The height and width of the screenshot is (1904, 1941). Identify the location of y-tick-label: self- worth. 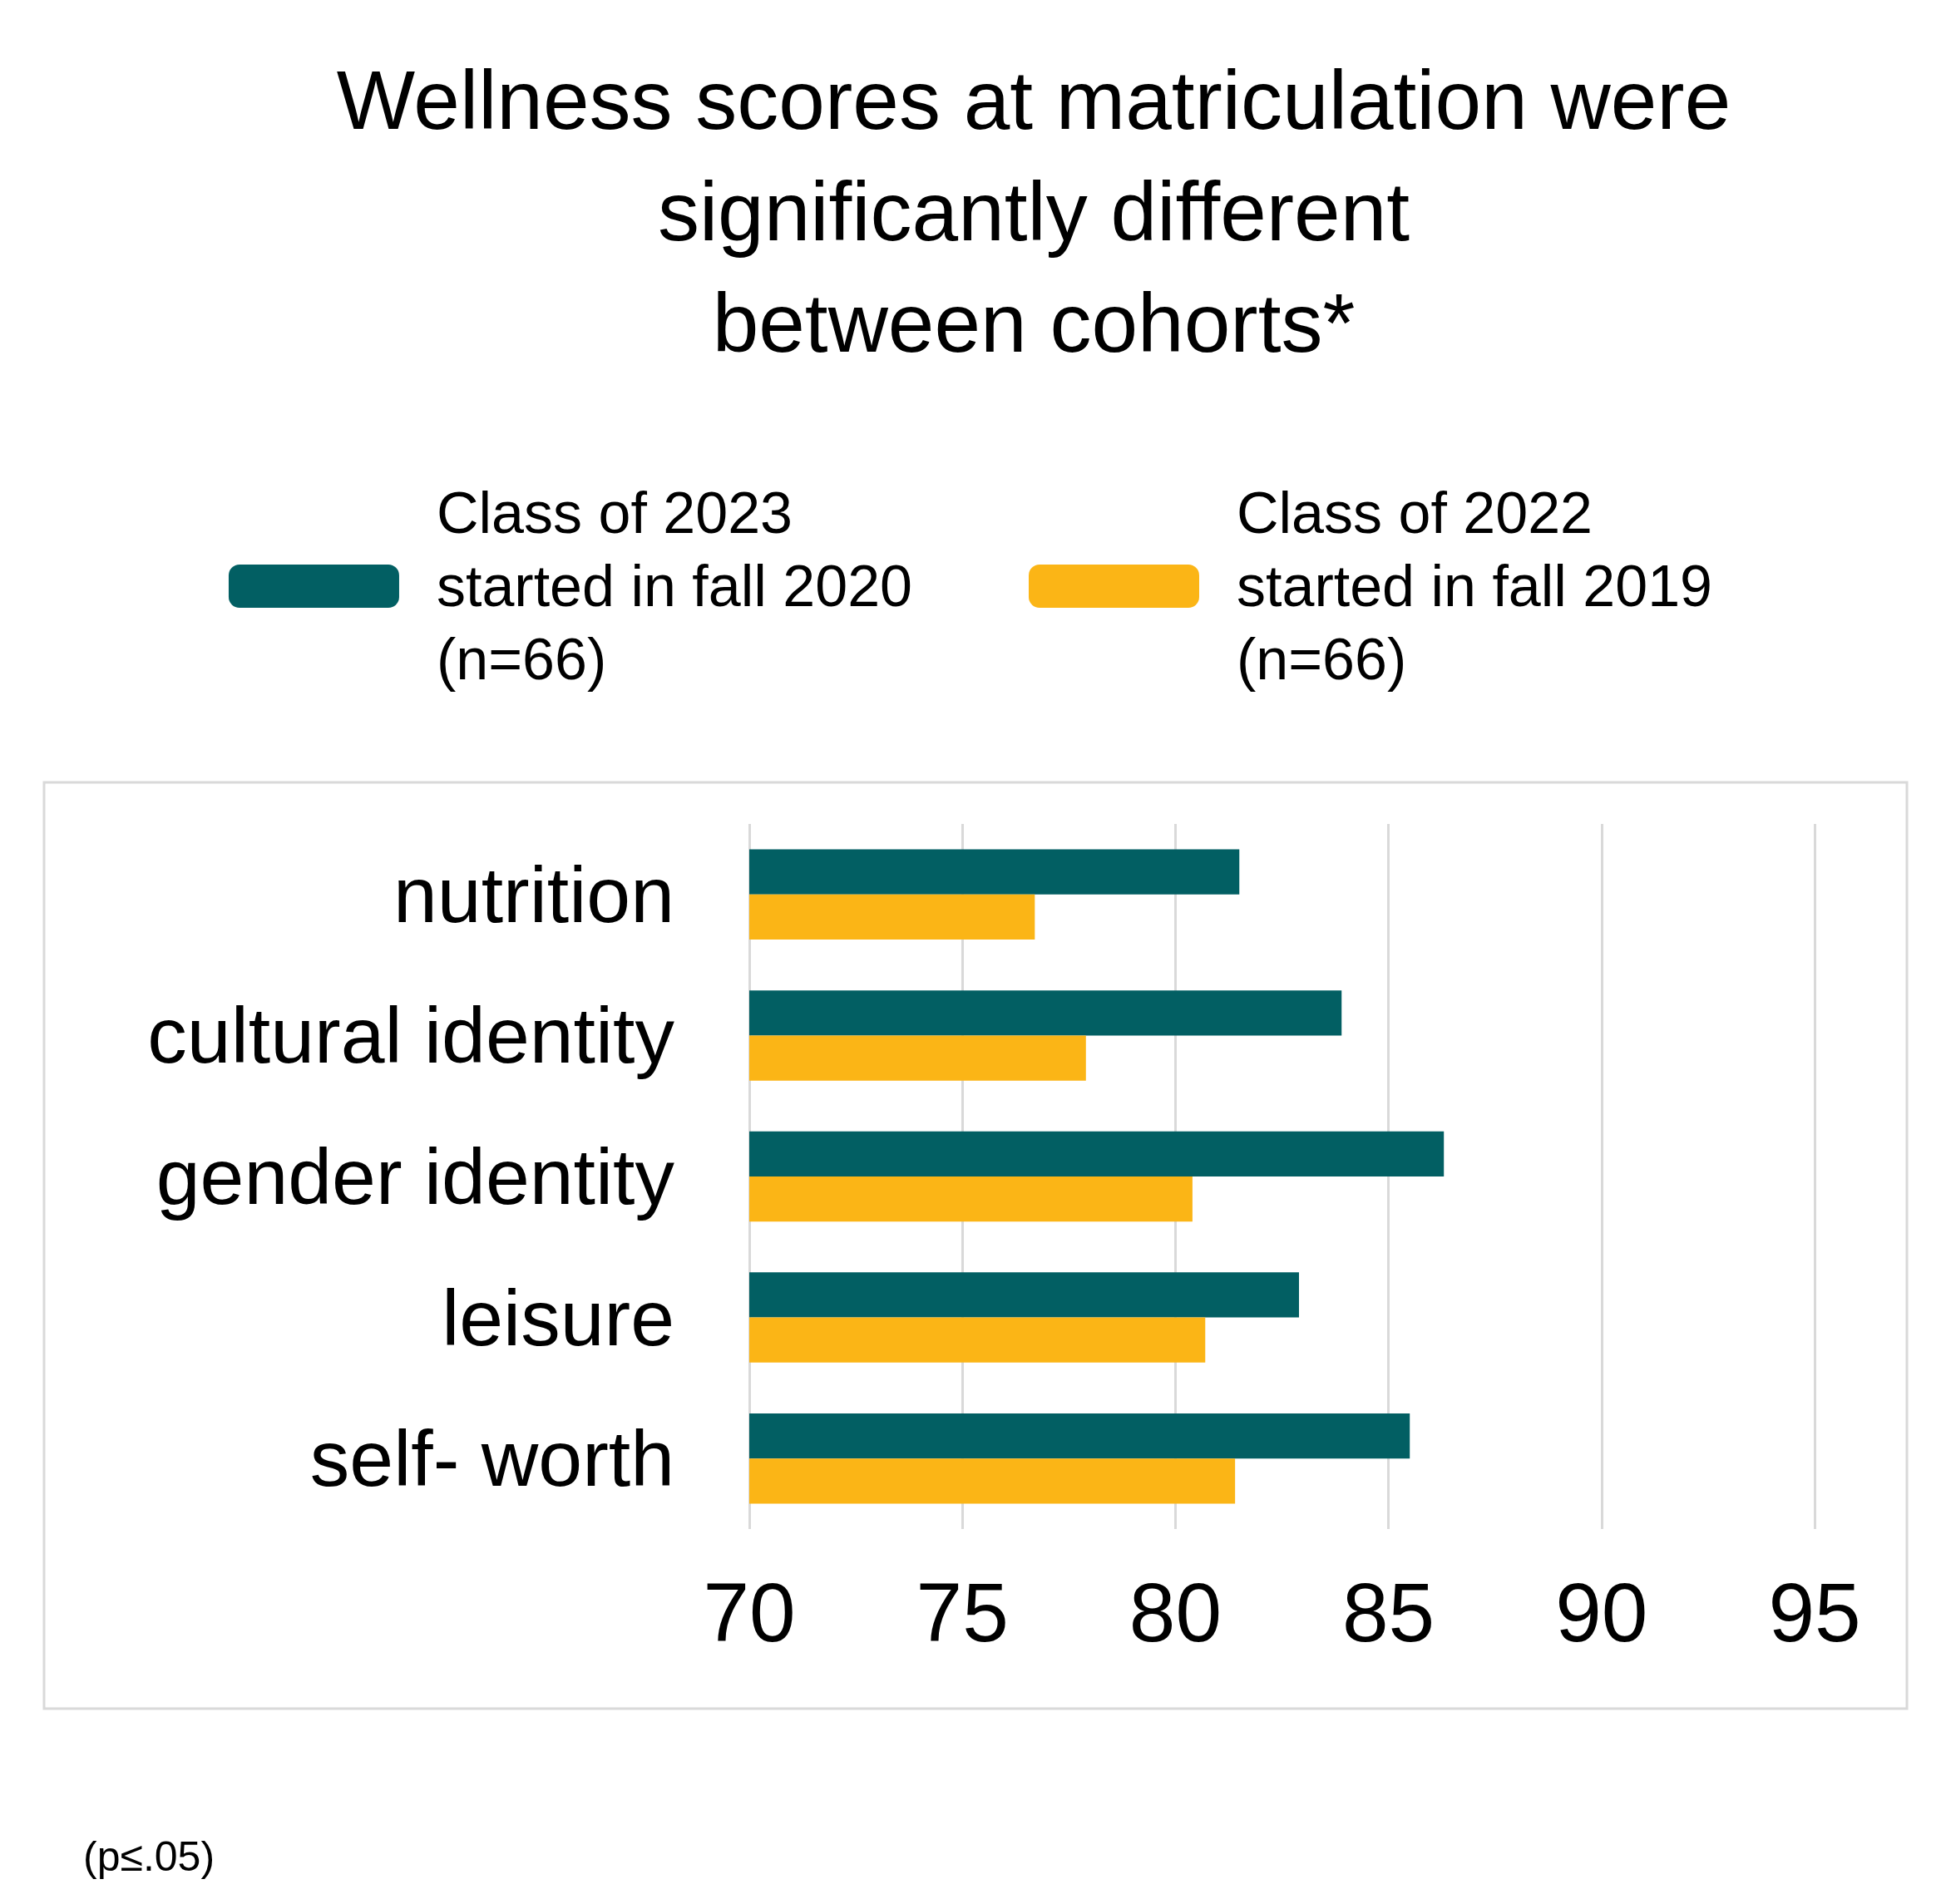
(491, 1458).